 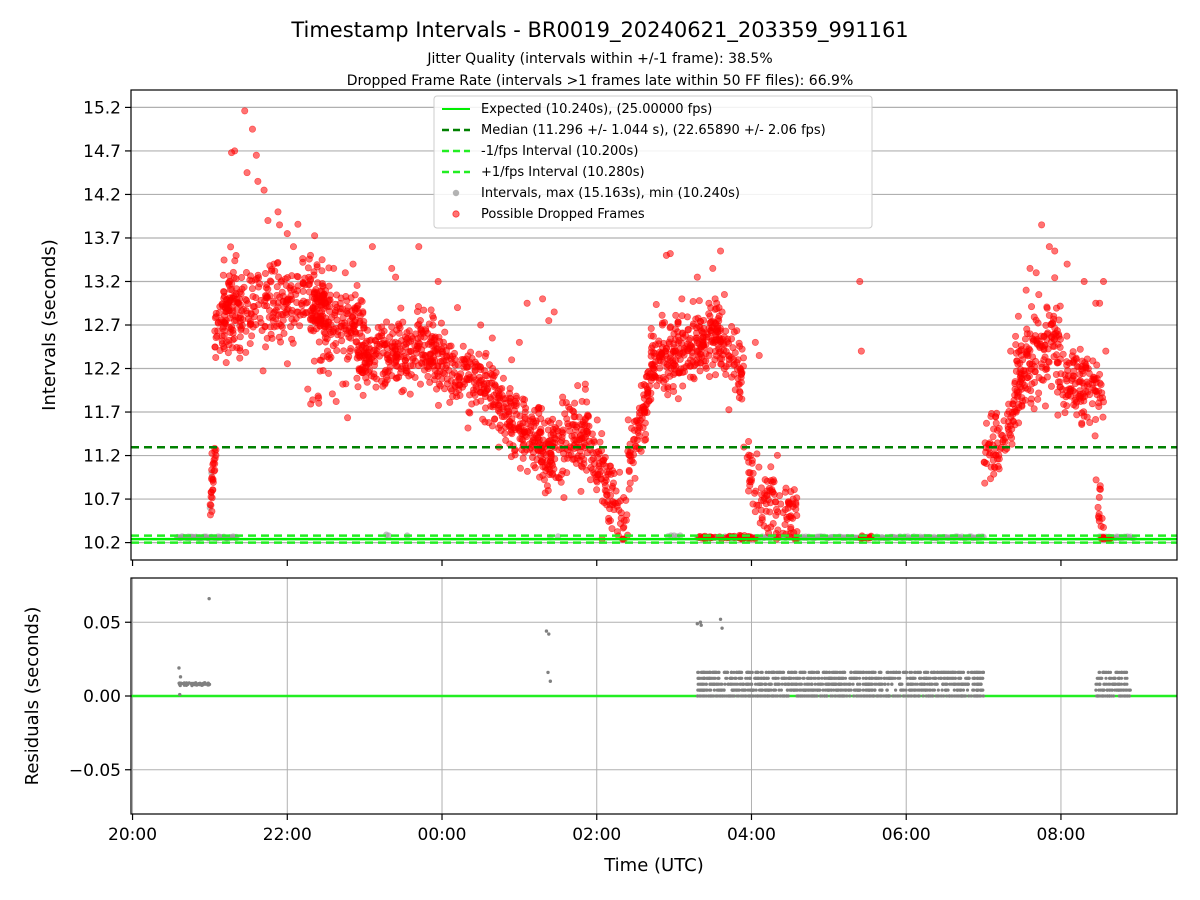 I want to click on bottom-points, so click(x=654, y=647).